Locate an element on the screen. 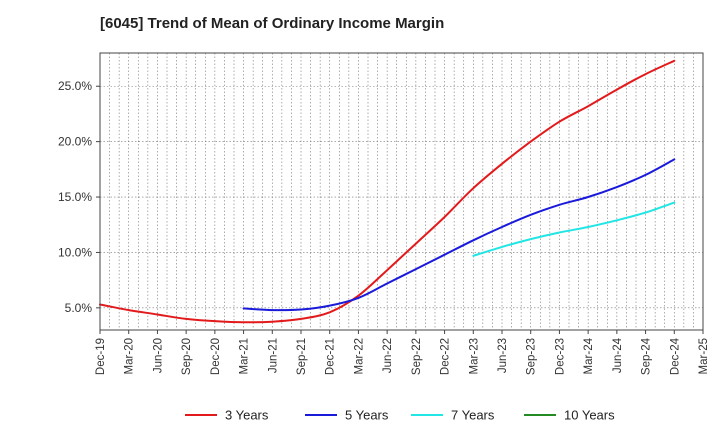 The image size is (720, 445). series-line-7-years is located at coordinates (574, 229).